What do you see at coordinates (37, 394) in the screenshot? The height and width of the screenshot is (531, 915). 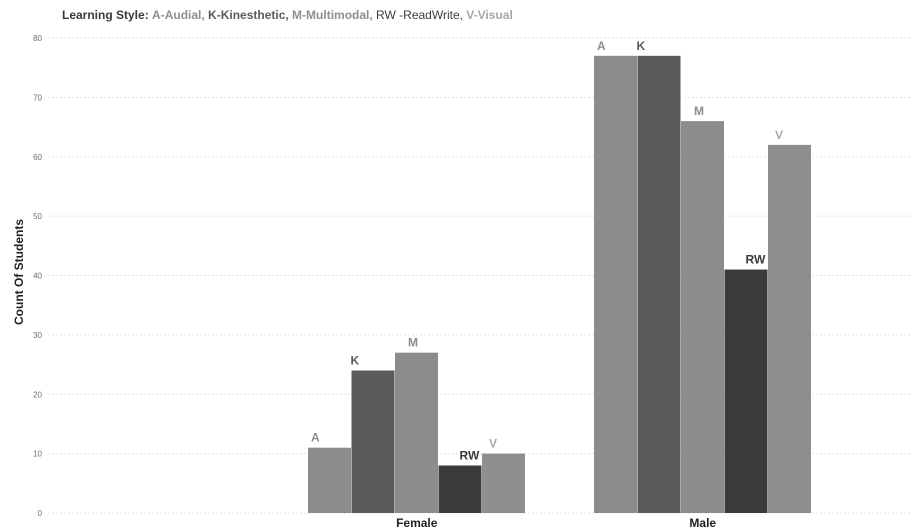 I see `y-tick-label: 20` at bounding box center [37, 394].